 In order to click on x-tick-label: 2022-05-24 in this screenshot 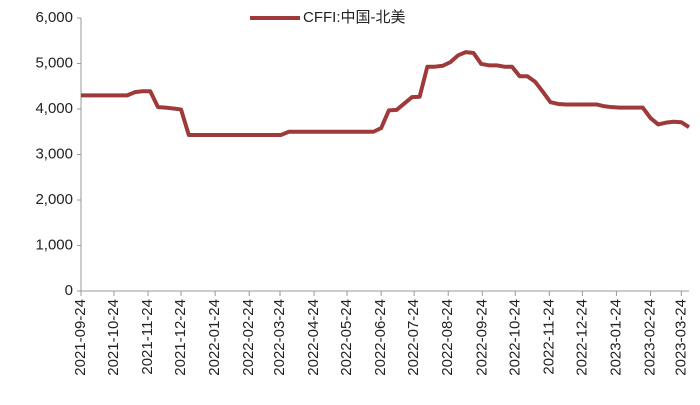, I will do `click(346, 337)`.